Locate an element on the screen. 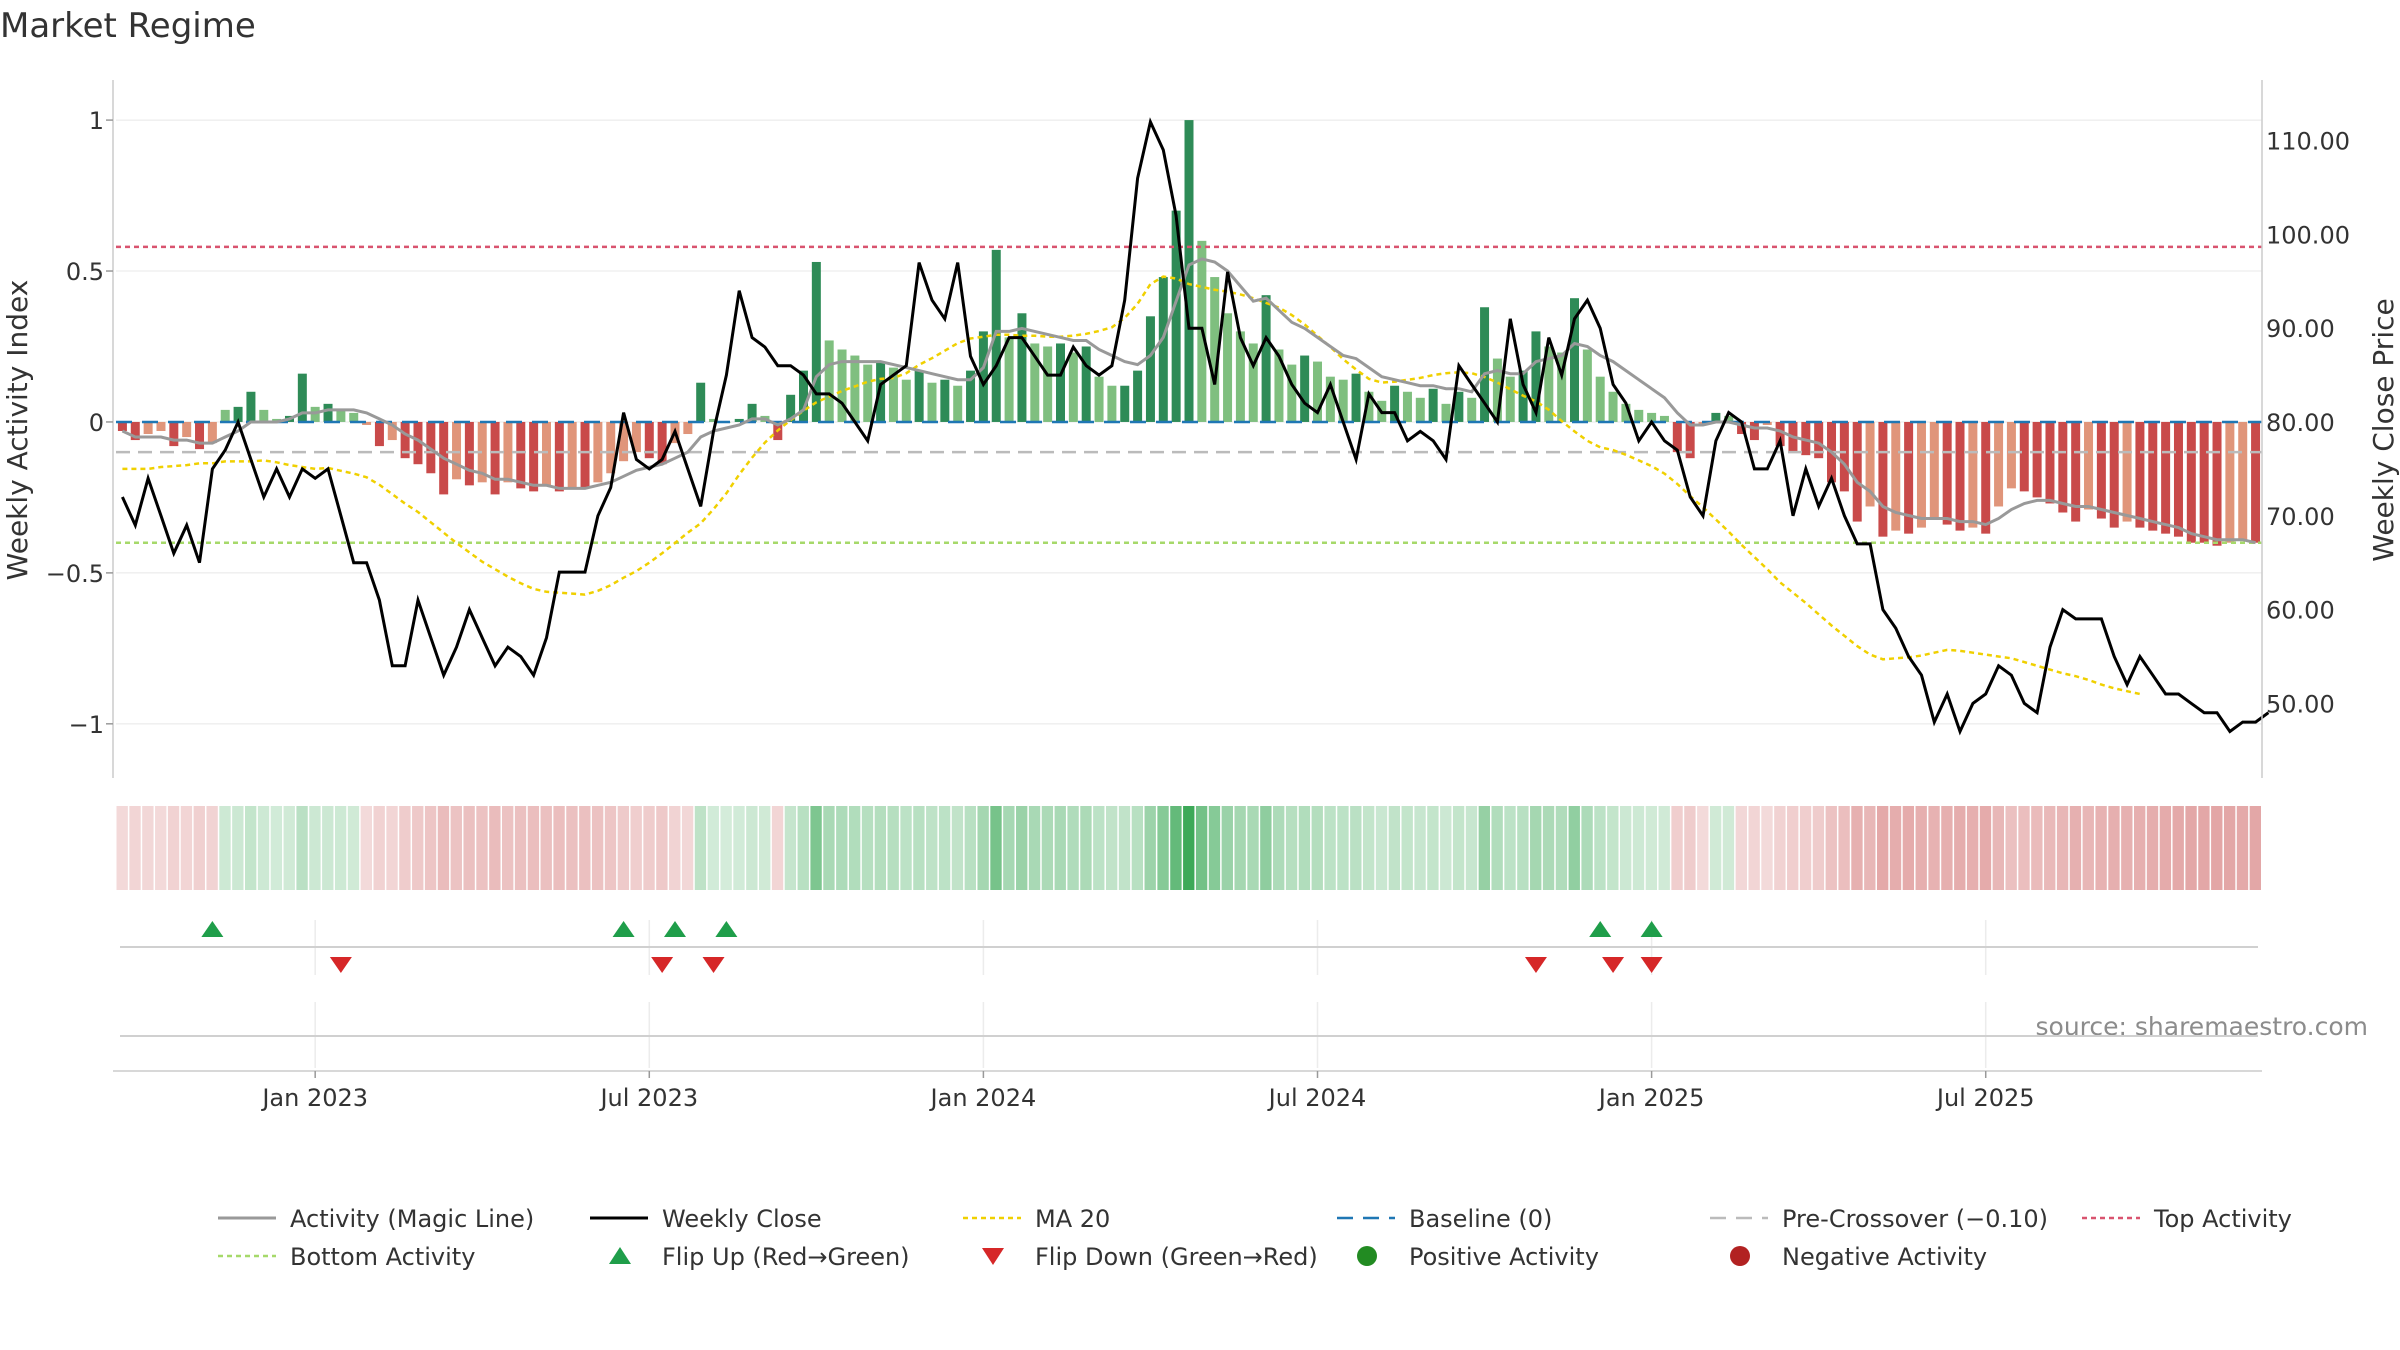  legend-label-precross: Pre-Crossover (−0.10) is located at coordinates (1915, 1219).